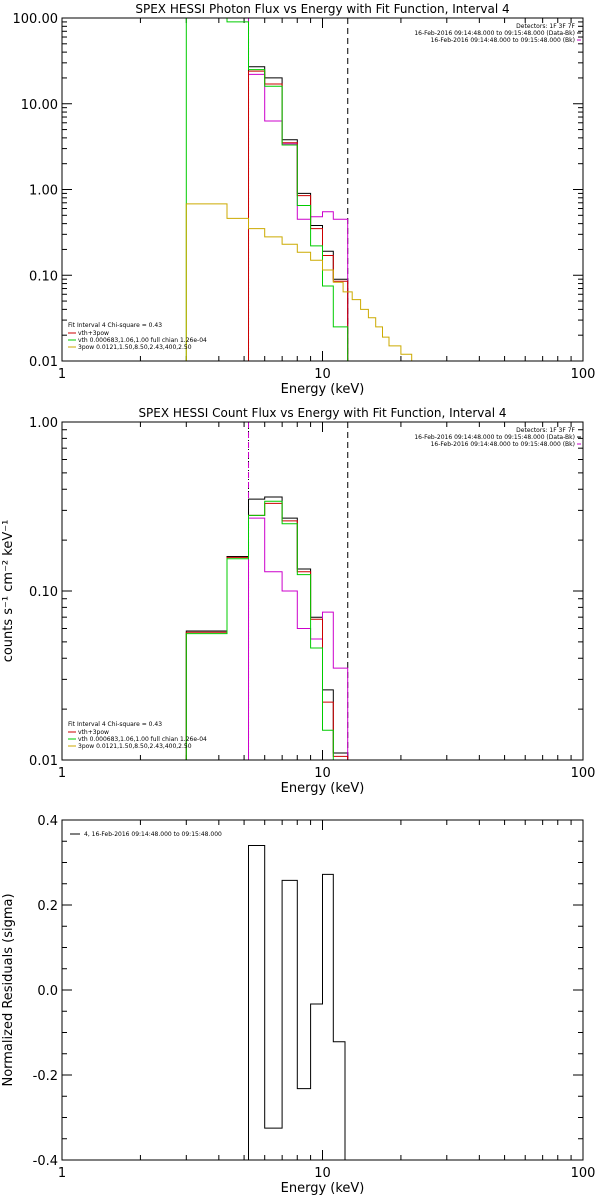  What do you see at coordinates (8, 591) in the screenshot?
I see `y-axis-label: counts s⁻¹ cm⁻² keV⁻¹` at bounding box center [8, 591].